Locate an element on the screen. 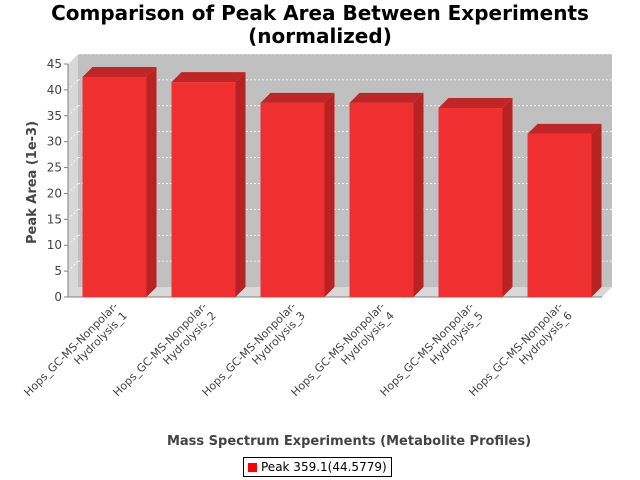 Image resolution: width=640 pixels, height=480 pixels. chart-title-line-2: (normalized) is located at coordinates (320, 36).